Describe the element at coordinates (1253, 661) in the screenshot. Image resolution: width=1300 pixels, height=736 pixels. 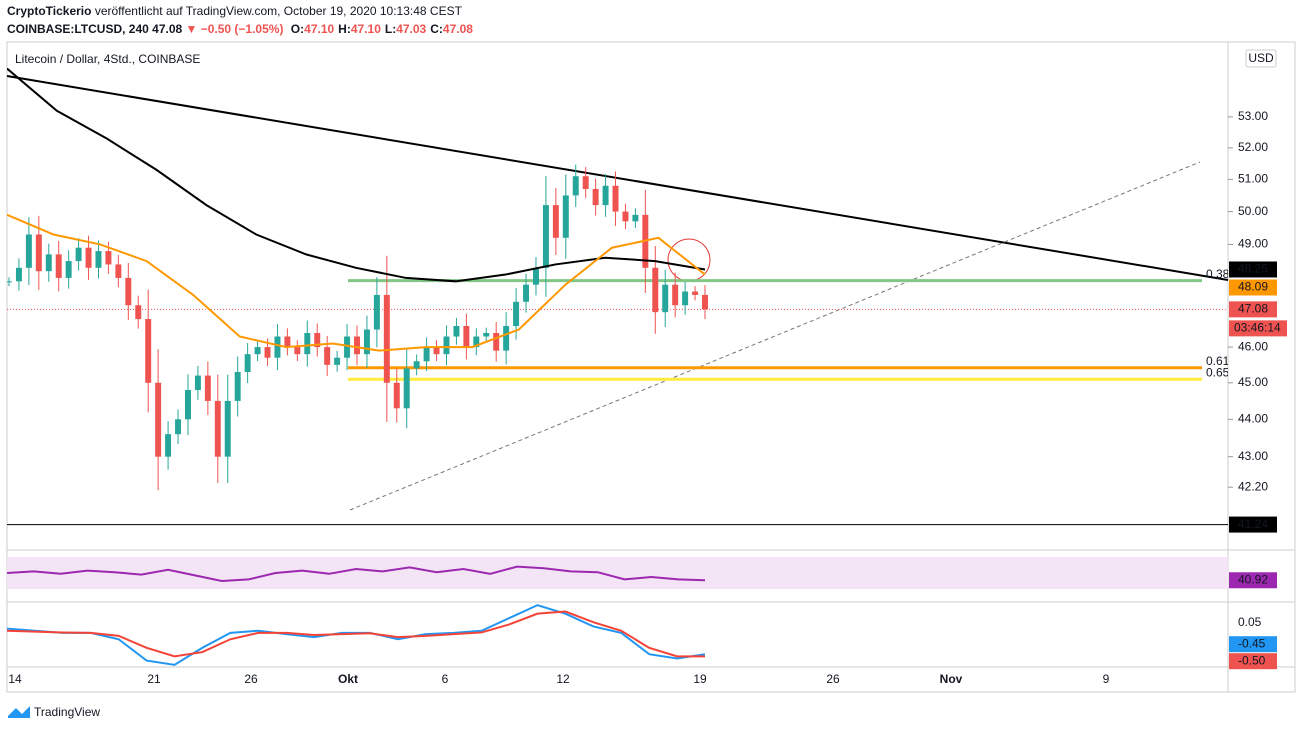
I see `macd-label-bg` at that location.